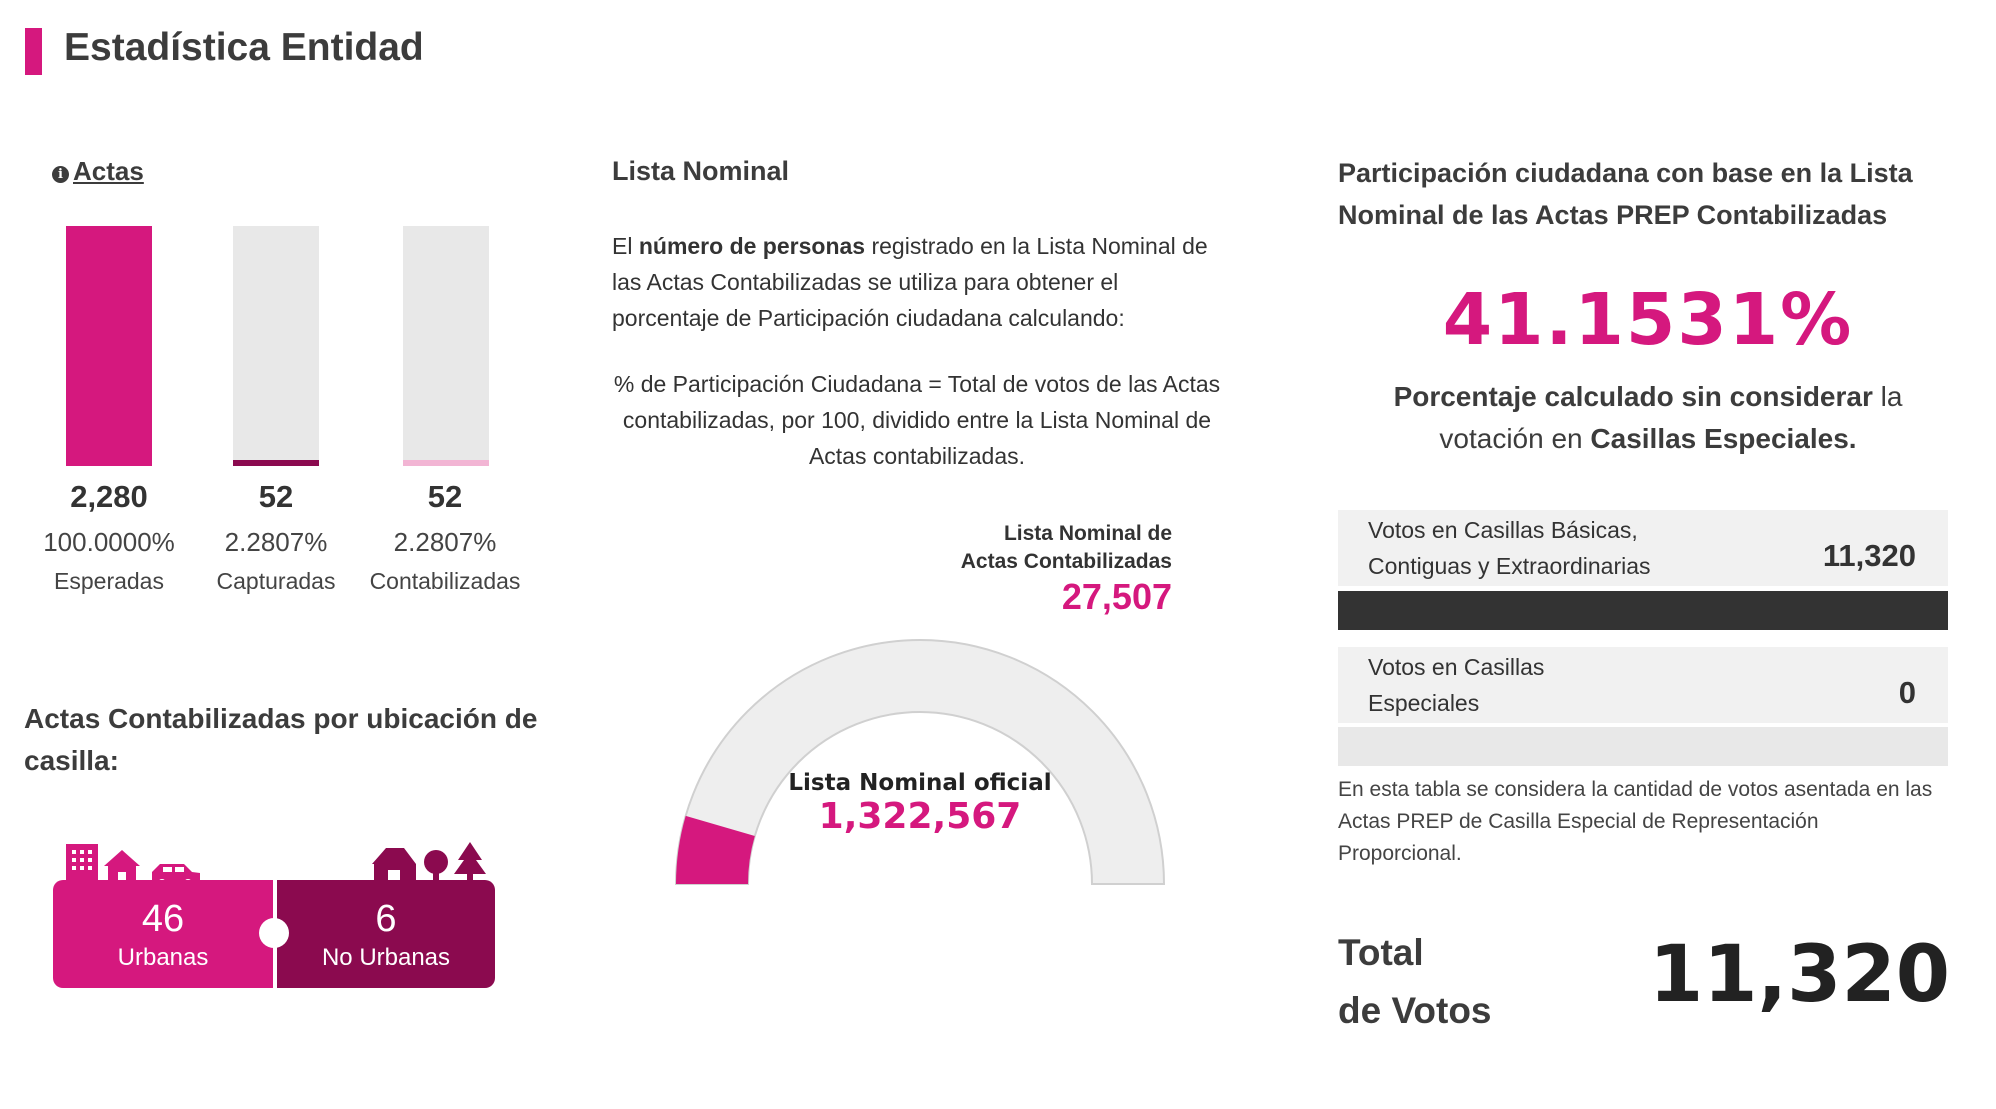  Describe the element at coordinates (446, 463) in the screenshot. I see `bar-fill-contabilizadas` at that location.